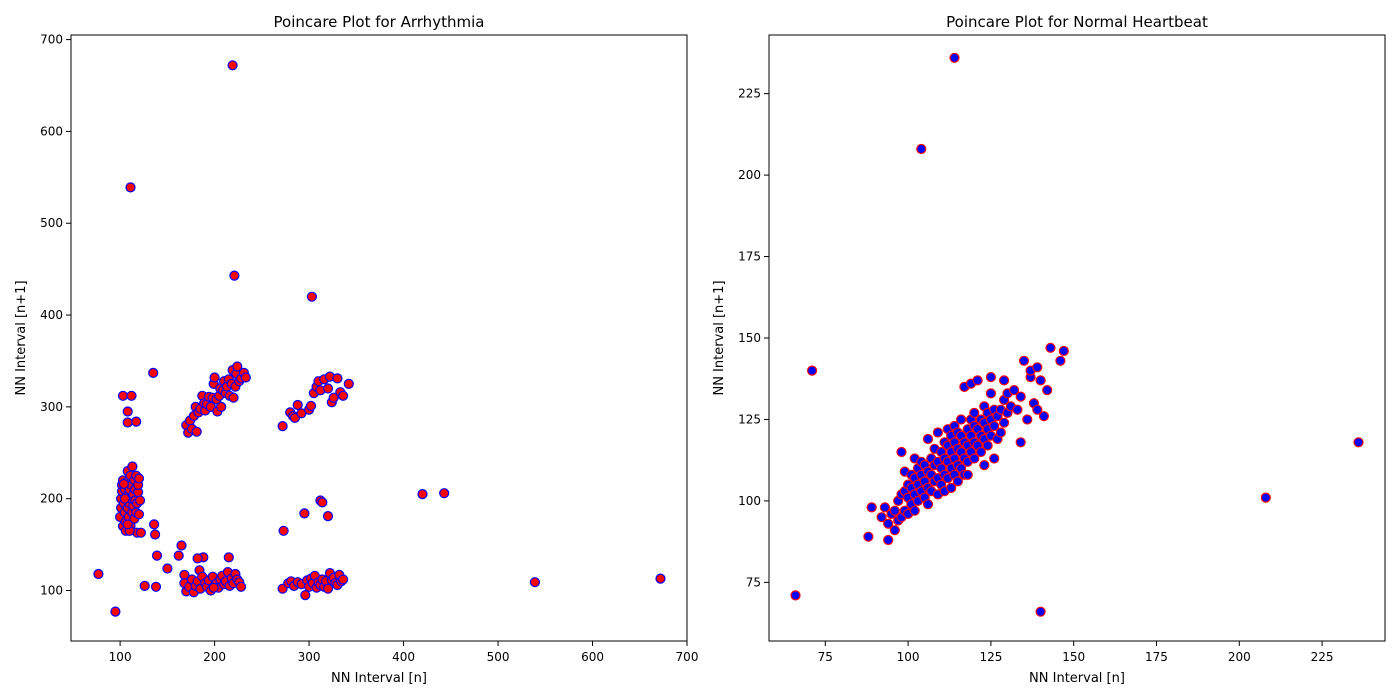 The width and height of the screenshot is (1400, 700). What do you see at coordinates (1156, 657) in the screenshot?
I see `x-tick-label: 175` at bounding box center [1156, 657].